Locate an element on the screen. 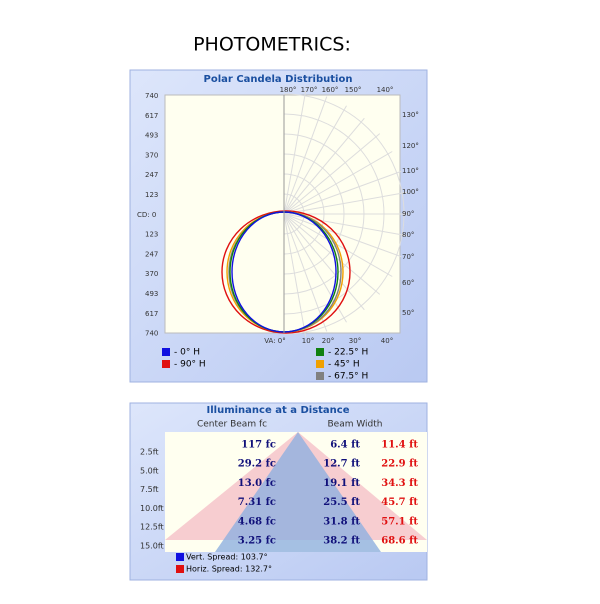 This screenshot has height=604, width=600. bottom-angle: 40° is located at coordinates (387, 341).